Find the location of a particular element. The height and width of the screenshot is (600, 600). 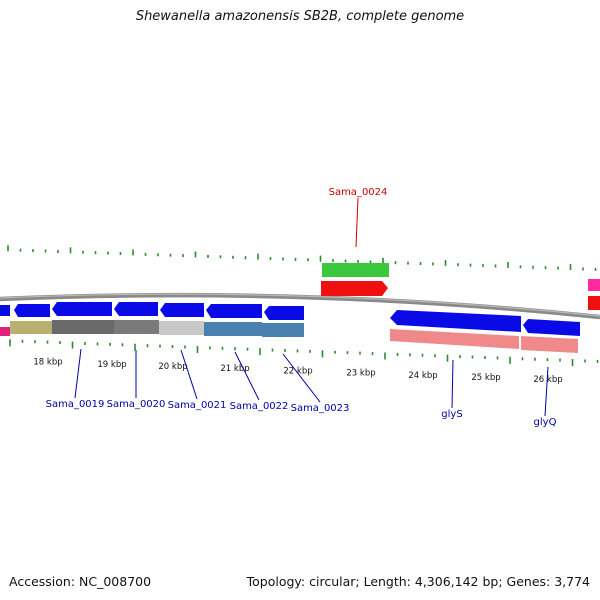

kbp-label: 22 kbp is located at coordinates (297, 371).